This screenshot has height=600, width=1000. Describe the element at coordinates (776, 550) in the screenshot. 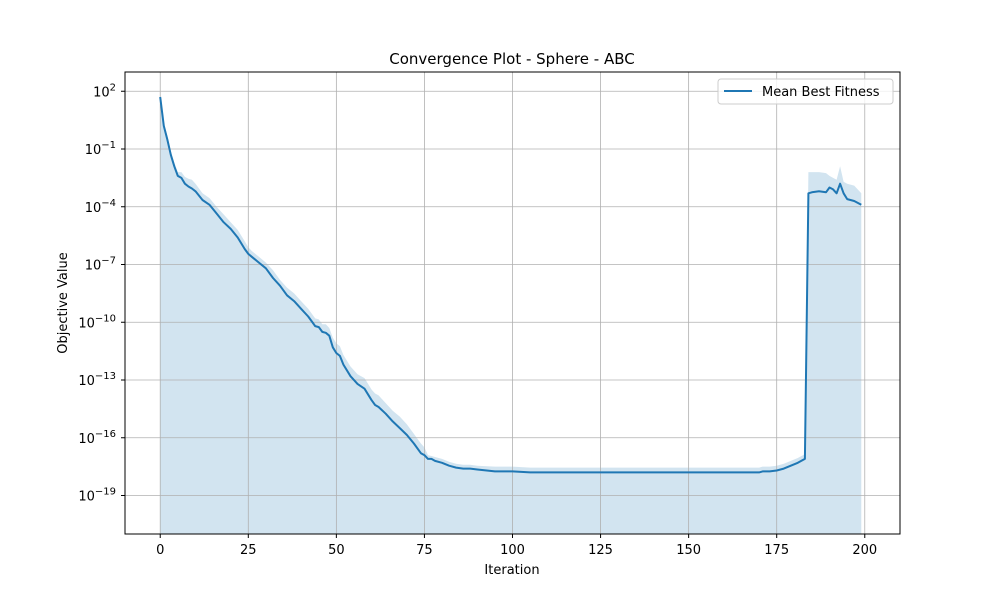

I see `x-tick-label: 175` at that location.